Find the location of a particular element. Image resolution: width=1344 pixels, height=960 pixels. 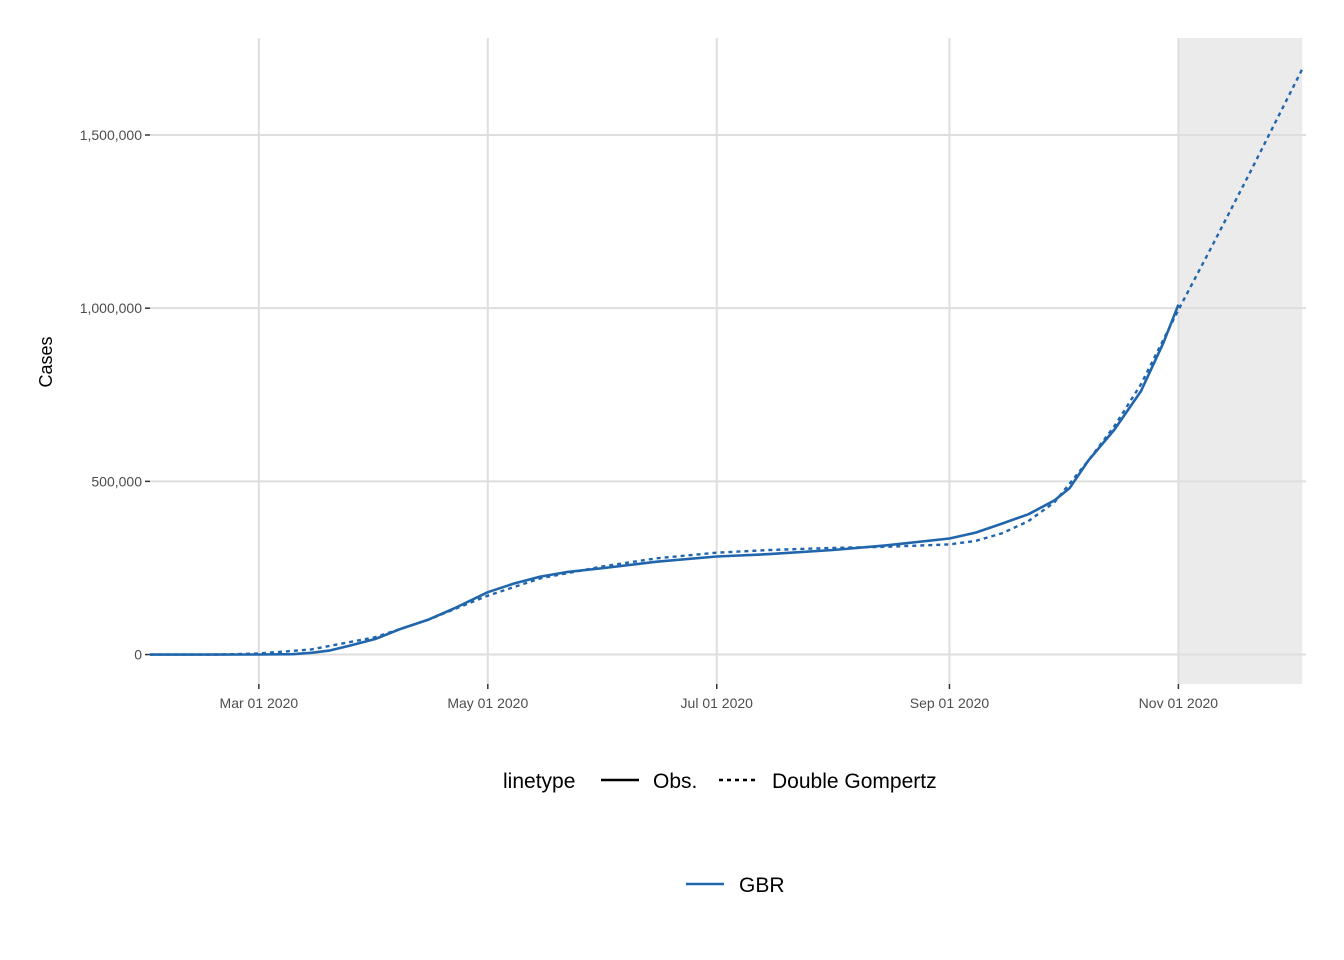

x-tick-label: Sep 01 2020 is located at coordinates (950, 703).